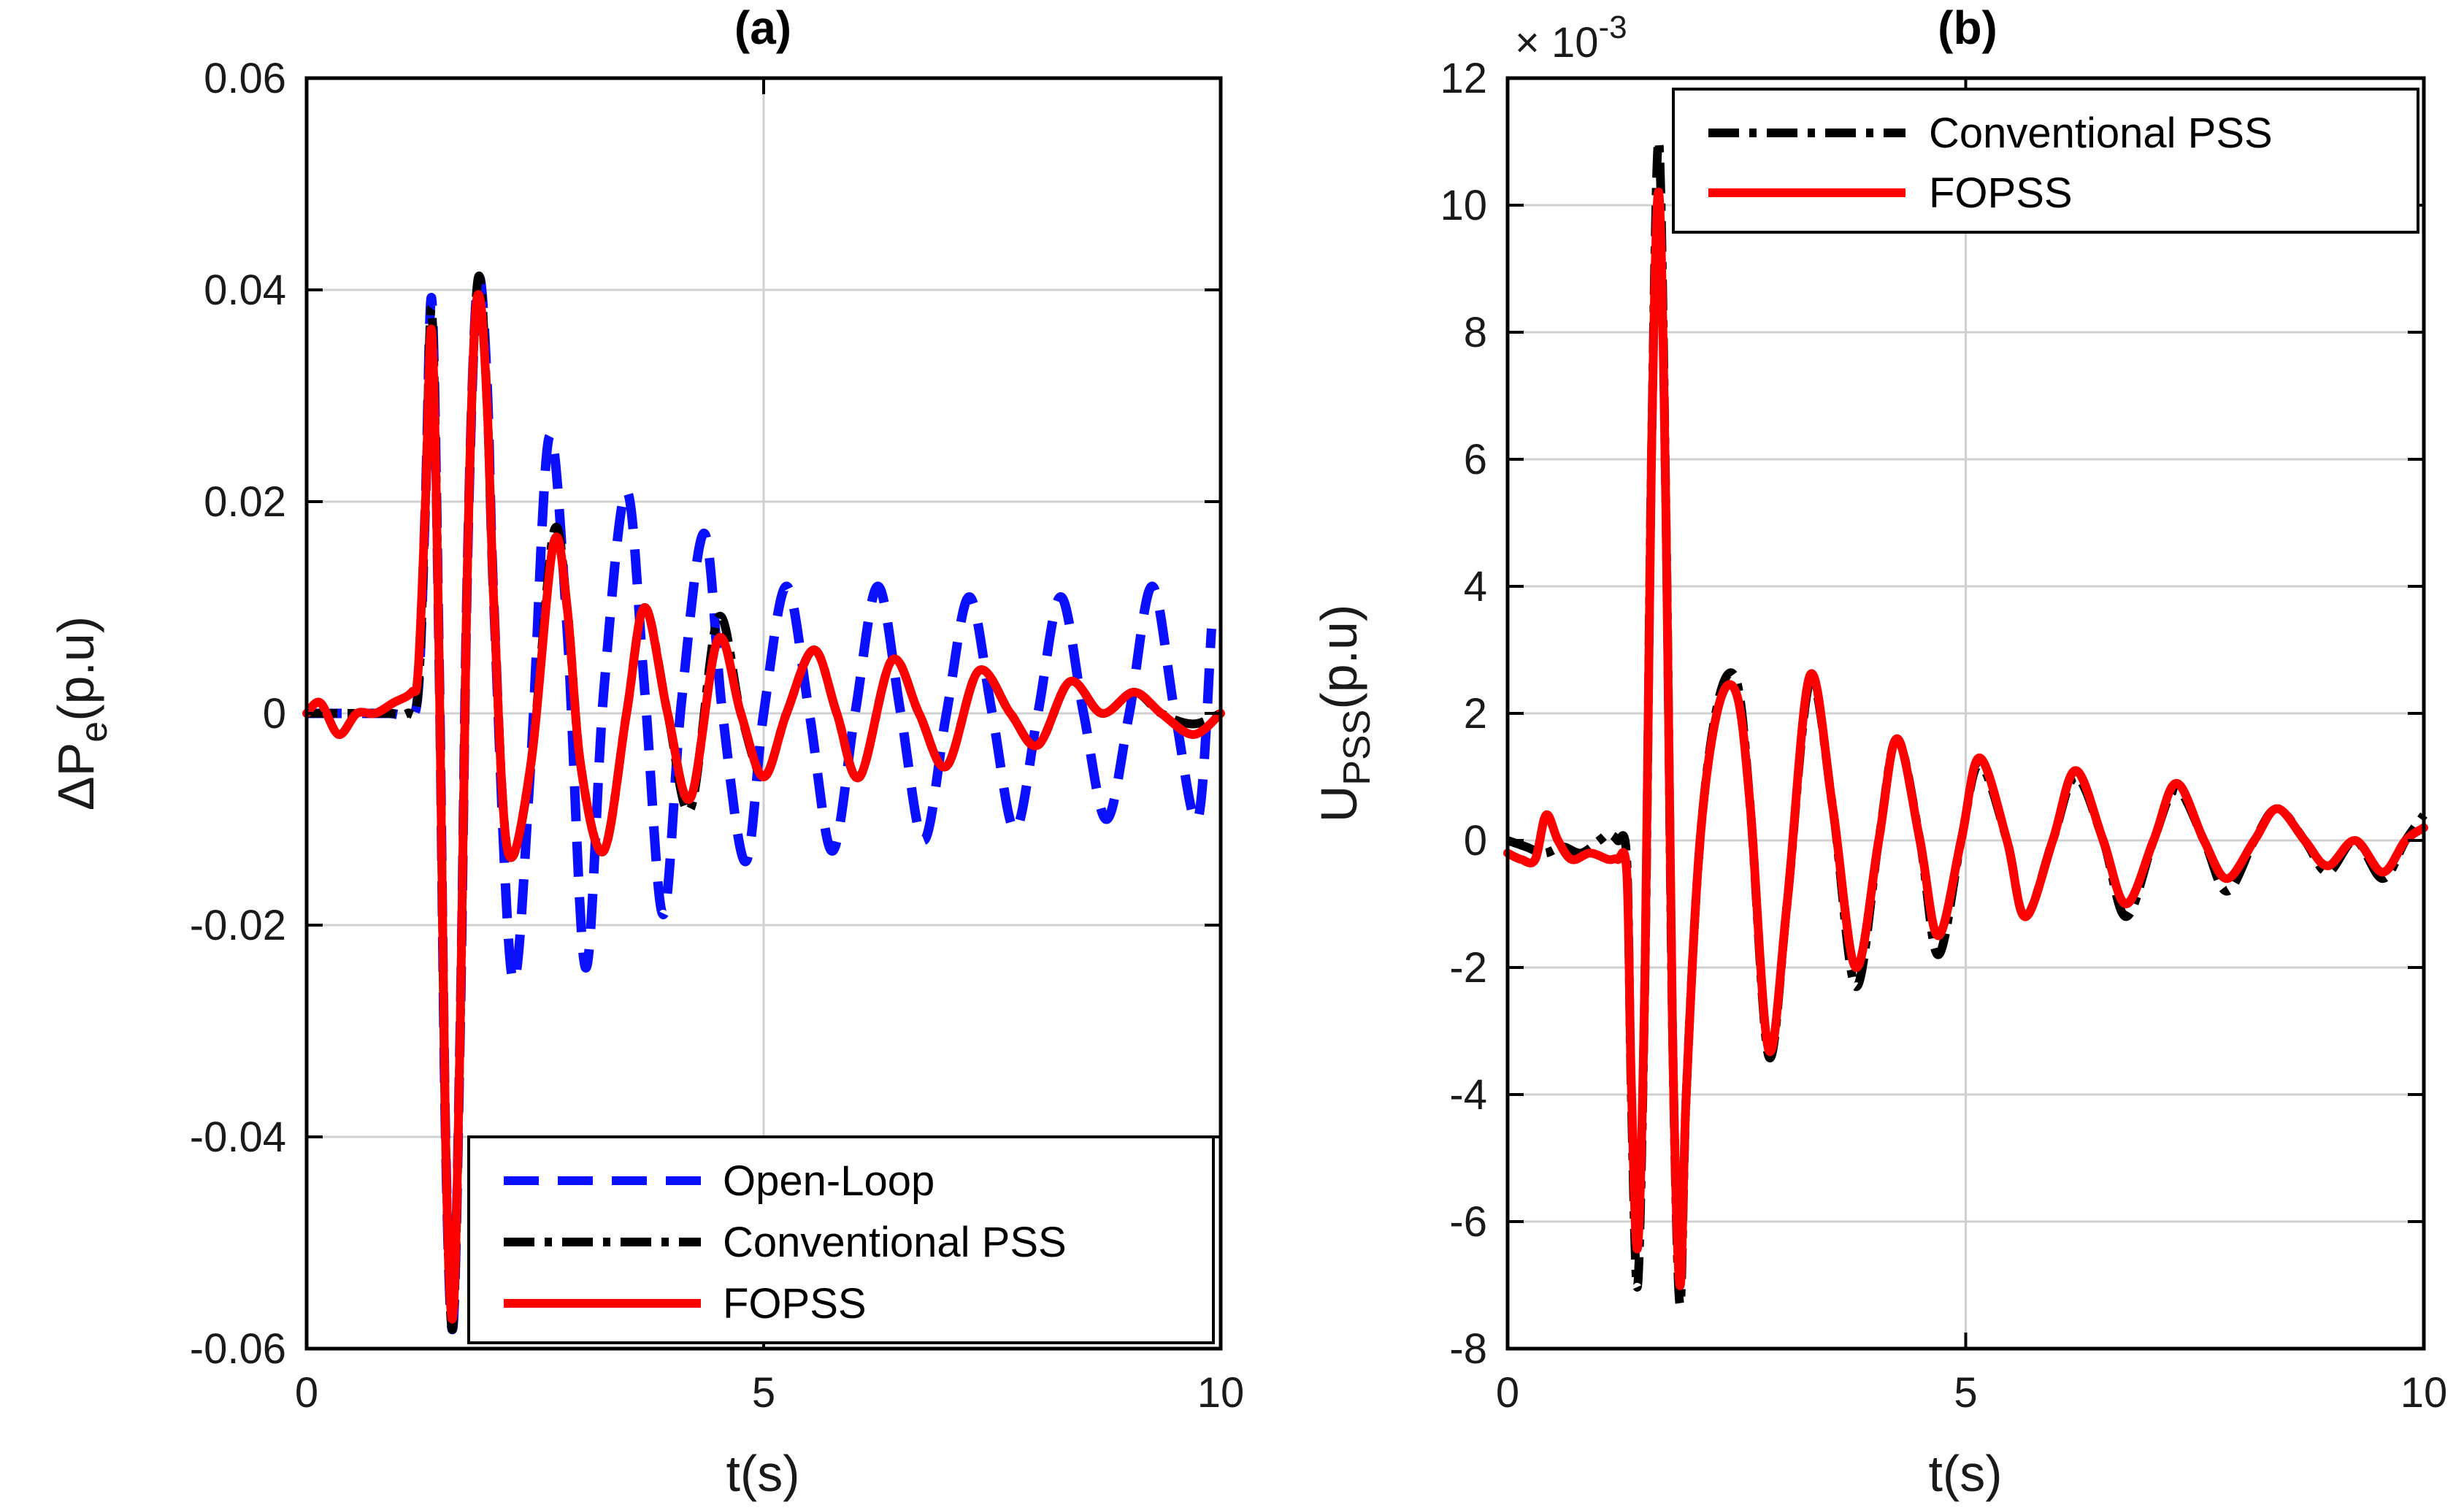 The height and width of the screenshot is (1510, 2464). I want to click on y-tick-label: 4, so click(1475, 586).